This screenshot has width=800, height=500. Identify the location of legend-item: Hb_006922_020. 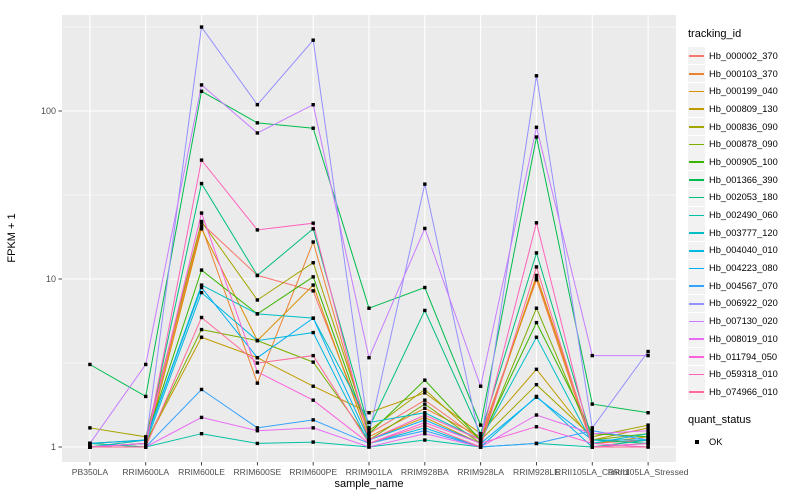
(743, 303).